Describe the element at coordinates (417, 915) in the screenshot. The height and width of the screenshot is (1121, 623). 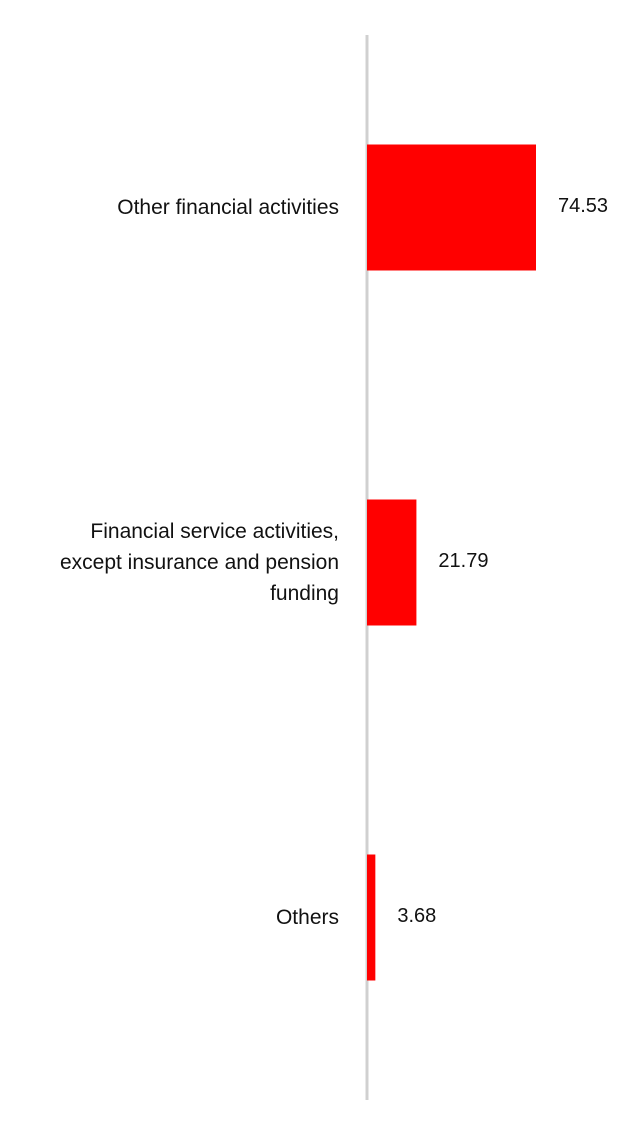
I see `value-label-3: 3.68` at that location.